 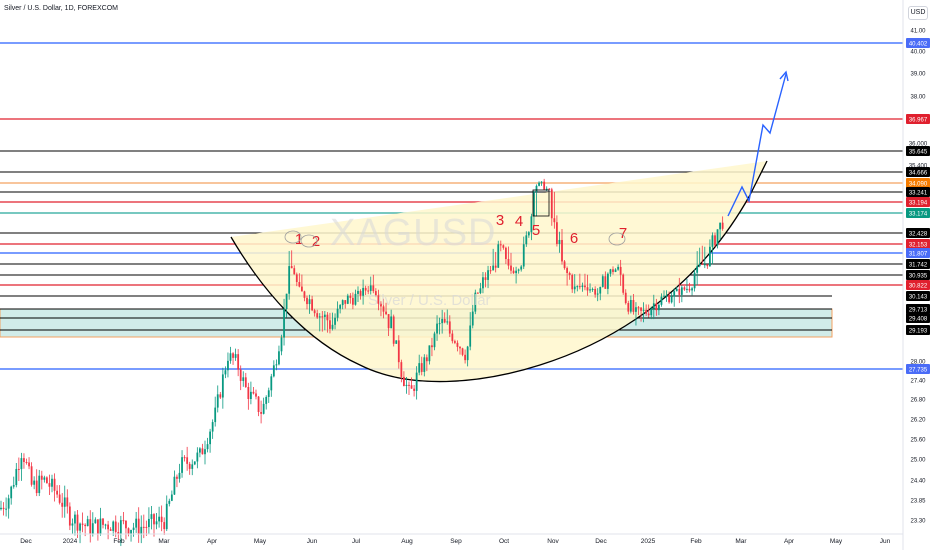 What do you see at coordinates (918, 13) in the screenshot?
I see `currency-badge: USD` at bounding box center [918, 13].